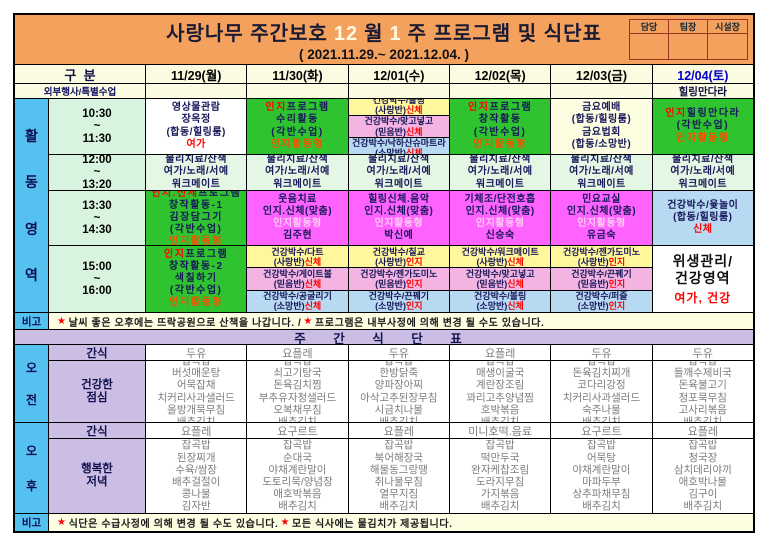 The width and height of the screenshot is (770, 544). What do you see at coordinates (703, 457) in the screenshot?
I see `menu-item: 청국장` at bounding box center [703, 457].